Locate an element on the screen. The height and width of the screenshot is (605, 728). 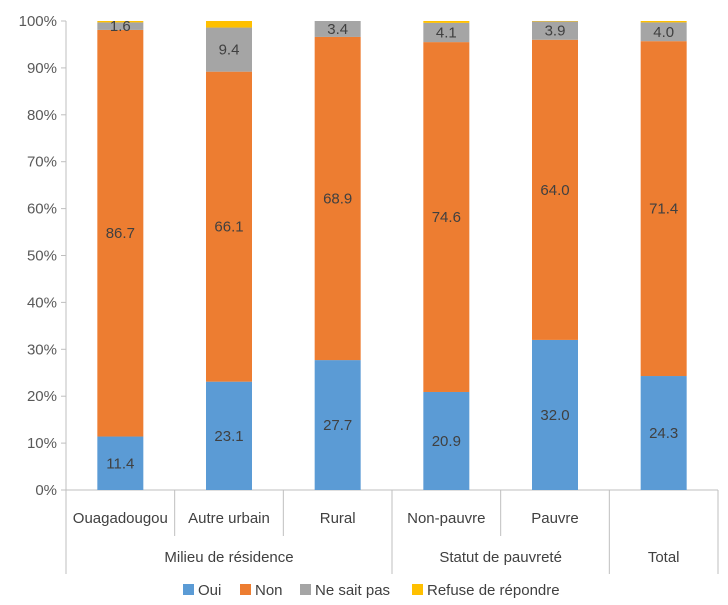
data-label: 20.9 is located at coordinates (446, 441).